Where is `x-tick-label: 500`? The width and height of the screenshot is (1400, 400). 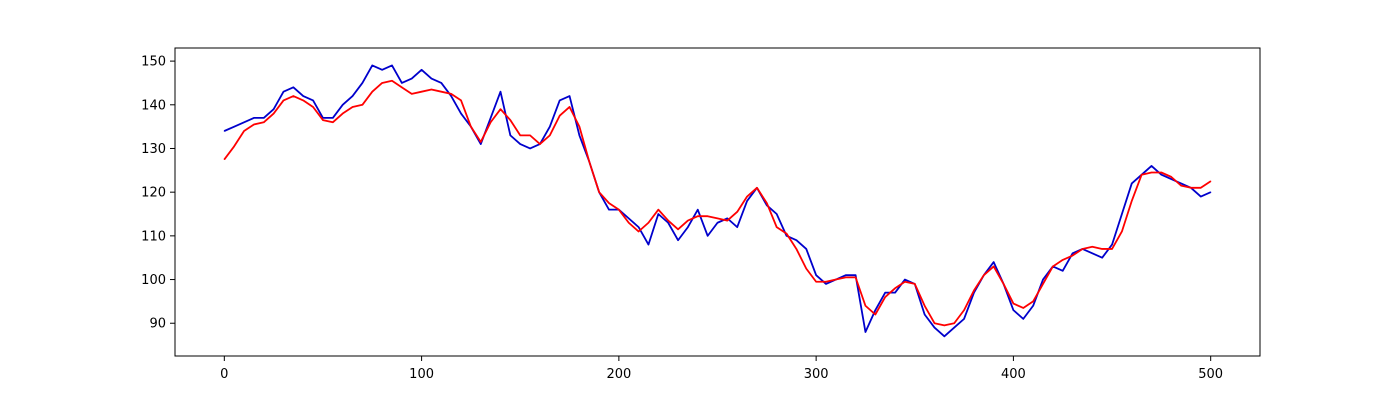
x-tick-label: 500 is located at coordinates (1210, 374).